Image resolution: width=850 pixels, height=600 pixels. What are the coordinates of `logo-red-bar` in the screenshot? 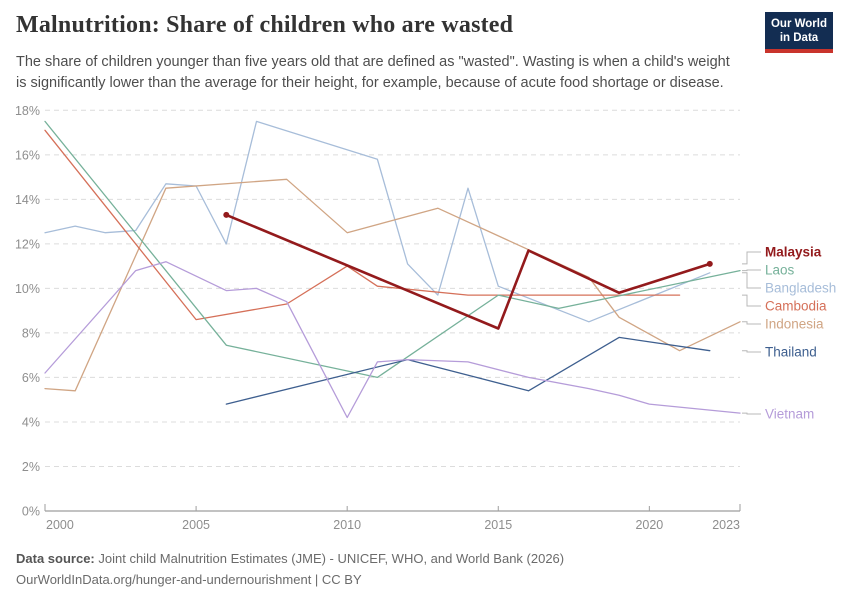 It's located at (799, 51).